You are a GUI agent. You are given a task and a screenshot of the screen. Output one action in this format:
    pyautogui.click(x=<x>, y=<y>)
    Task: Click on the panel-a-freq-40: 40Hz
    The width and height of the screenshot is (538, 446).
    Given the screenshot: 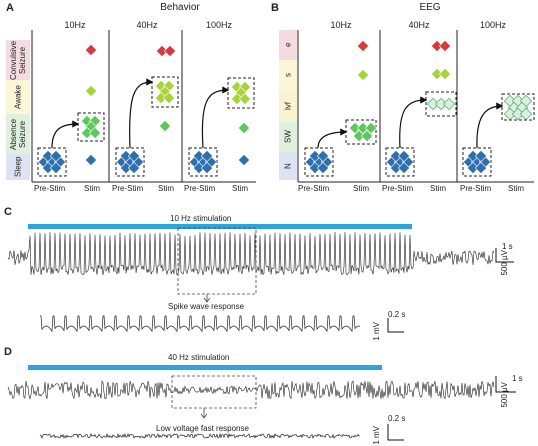 What is the action you would take?
    pyautogui.click(x=147, y=25)
    